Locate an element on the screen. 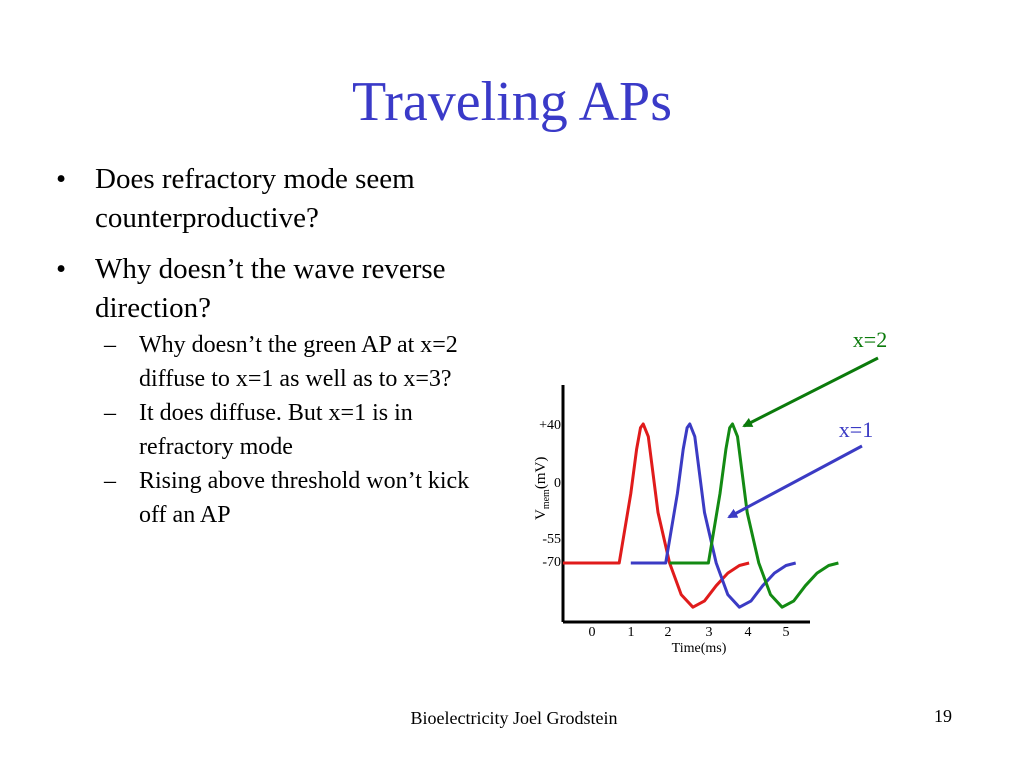 The image size is (1024, 768). y-axis-label: Vmem(mV) is located at coordinates (542, 488).